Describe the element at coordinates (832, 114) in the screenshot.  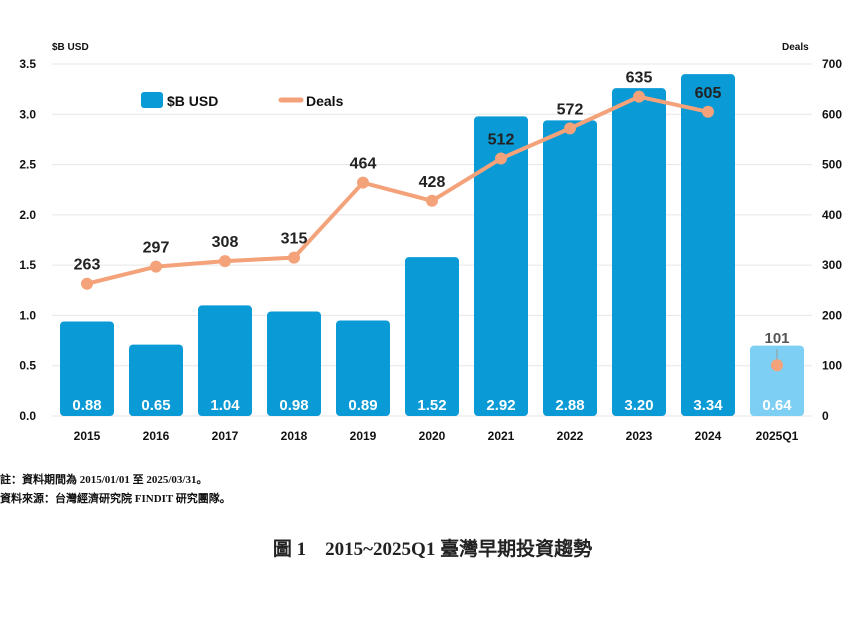
I see `right-tick-label: 600` at that location.